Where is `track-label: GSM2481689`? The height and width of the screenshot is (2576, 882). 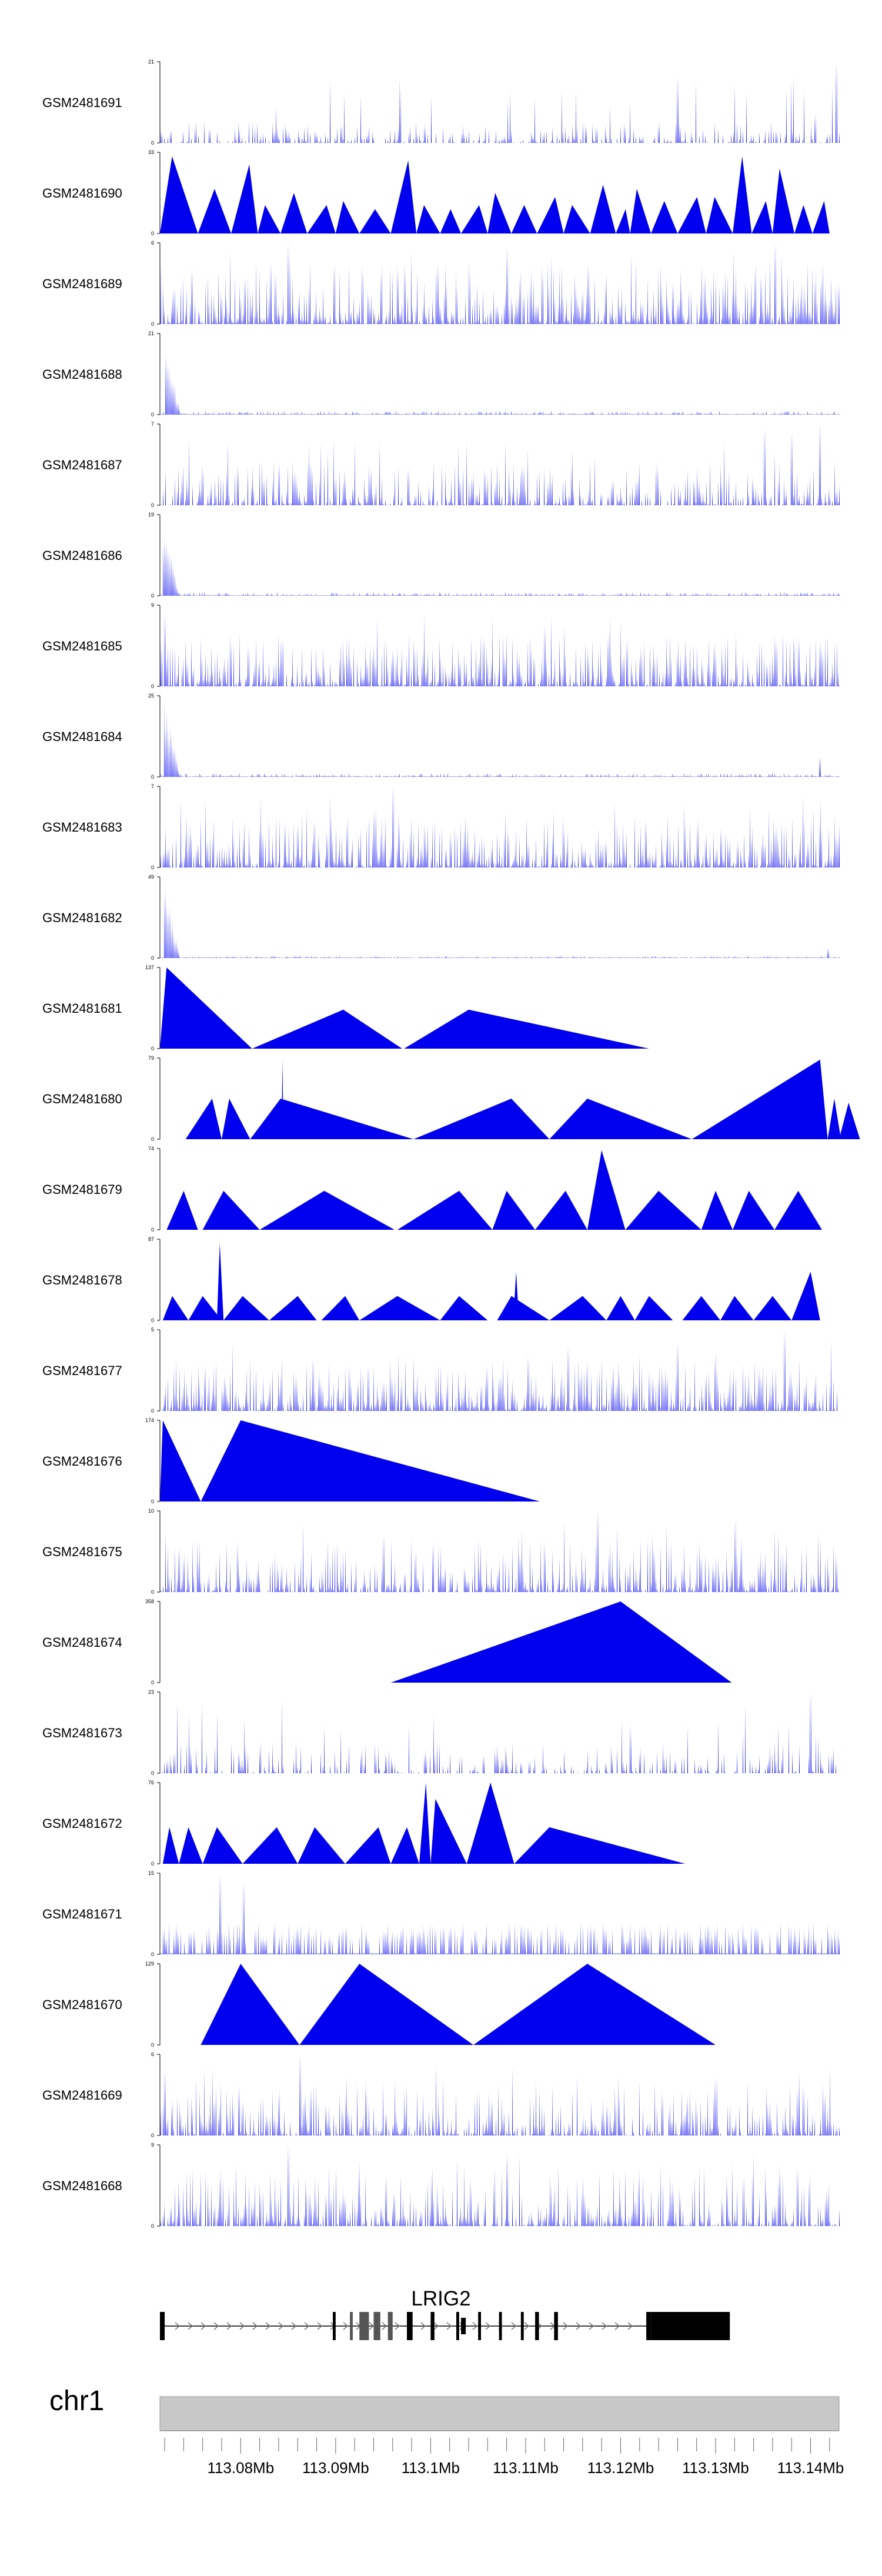
track-label: GSM2481689 is located at coordinates (82, 283).